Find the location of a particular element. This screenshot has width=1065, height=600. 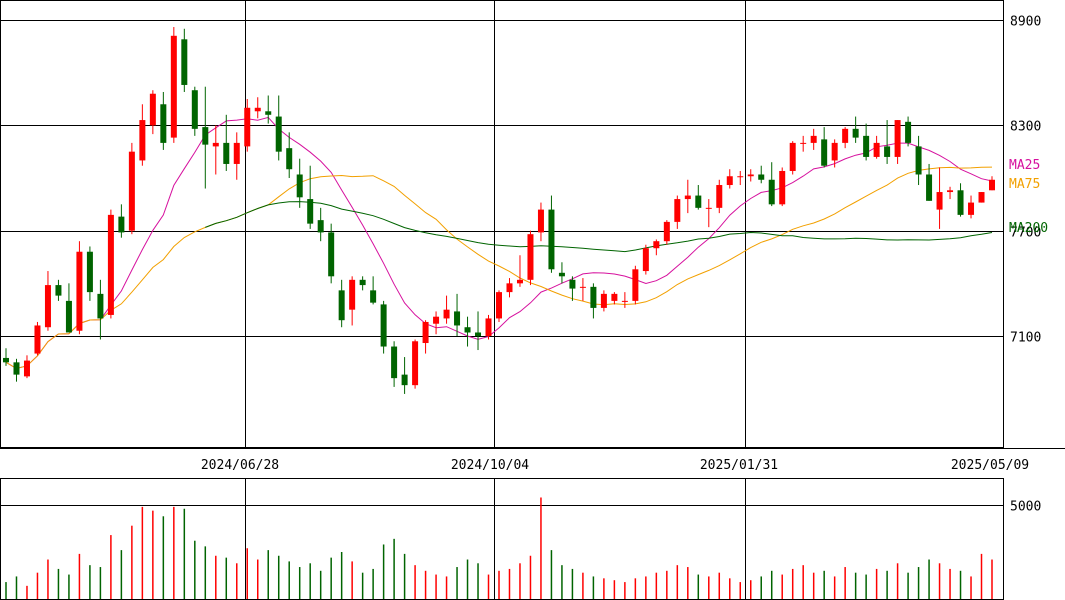

date-tick-label: 2025/05/09 is located at coordinates (990, 465).